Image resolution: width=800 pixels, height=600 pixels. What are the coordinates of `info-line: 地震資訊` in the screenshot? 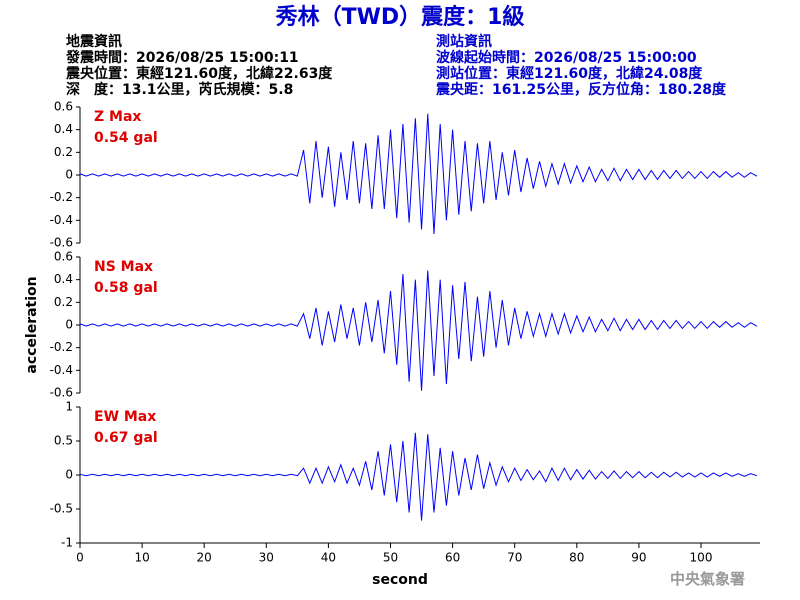 It's located at (94, 41).